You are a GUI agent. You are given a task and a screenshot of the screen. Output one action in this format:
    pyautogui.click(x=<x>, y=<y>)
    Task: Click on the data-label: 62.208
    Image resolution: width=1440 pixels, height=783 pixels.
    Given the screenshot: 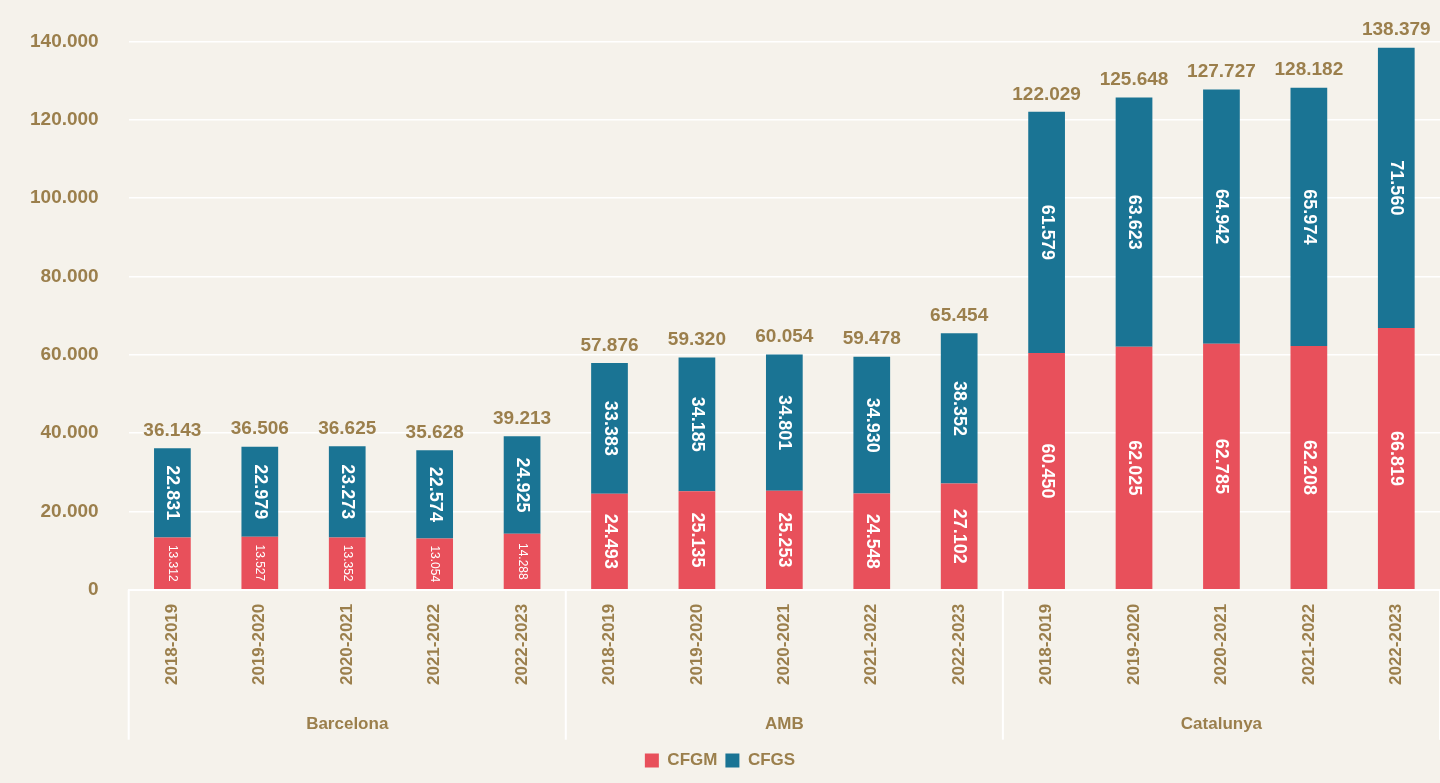 What is the action you would take?
    pyautogui.click(x=1309, y=467)
    